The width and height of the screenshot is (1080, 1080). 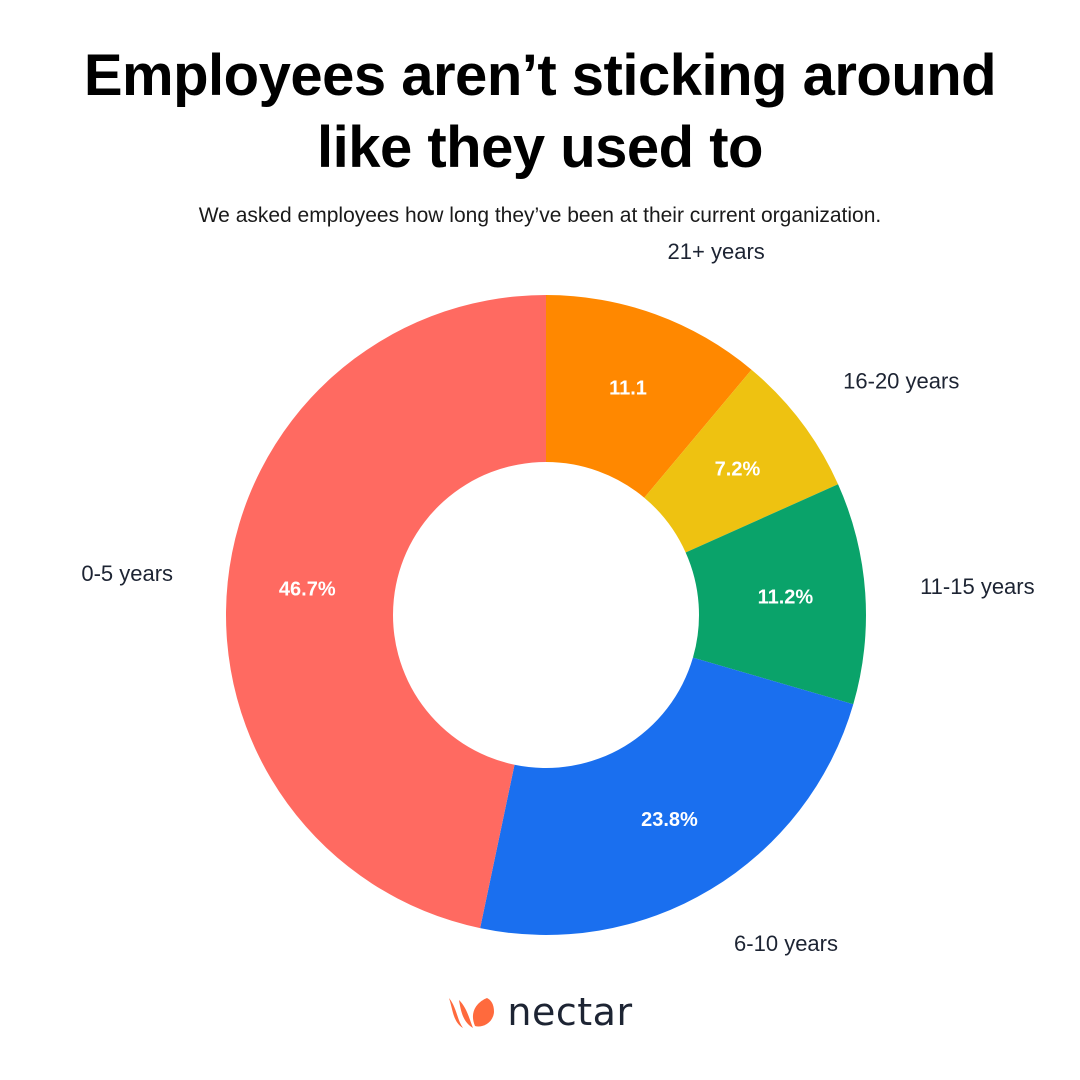 I want to click on nectar-petal-logo-icon, so click(x=472, y=1013).